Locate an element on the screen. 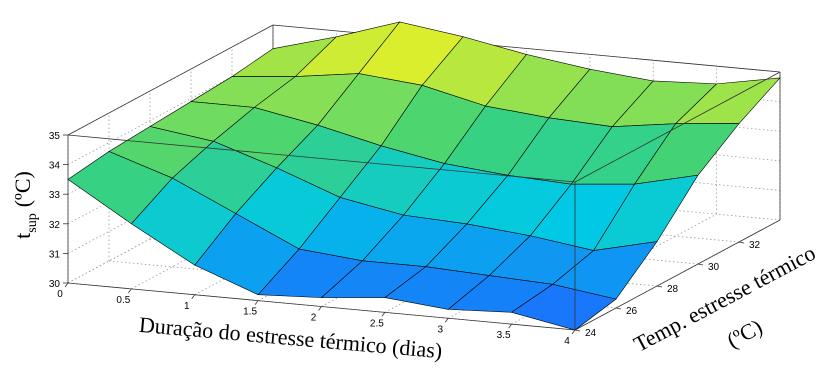 The width and height of the screenshot is (838, 369). z-tick-label: 32 is located at coordinates (55, 225).